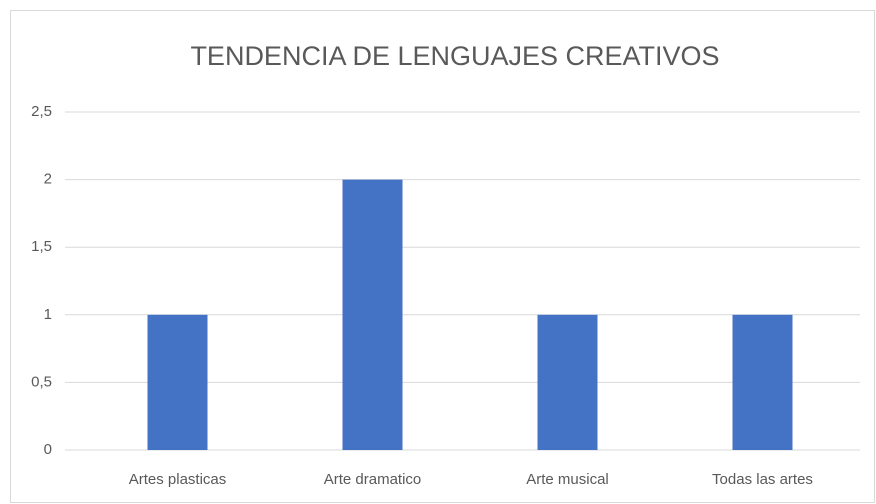 The height and width of the screenshot is (504, 876). Describe the element at coordinates (41, 381) in the screenshot. I see `y-tick-label: 0,5` at that location.